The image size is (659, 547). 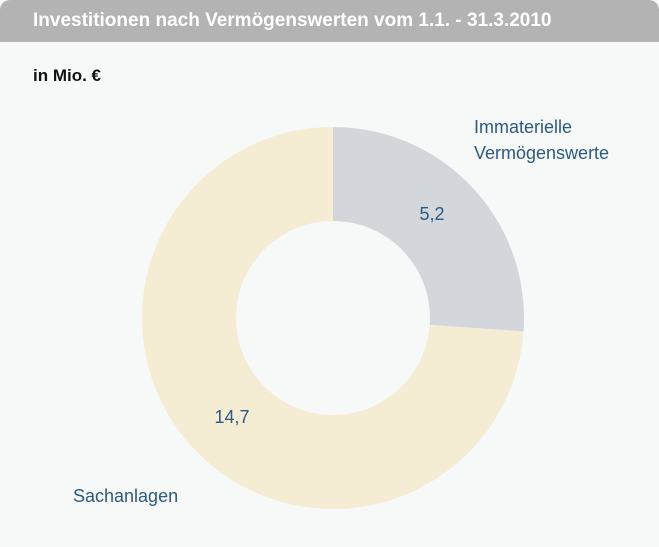 I want to click on value-label: 5,2, so click(x=431, y=214).